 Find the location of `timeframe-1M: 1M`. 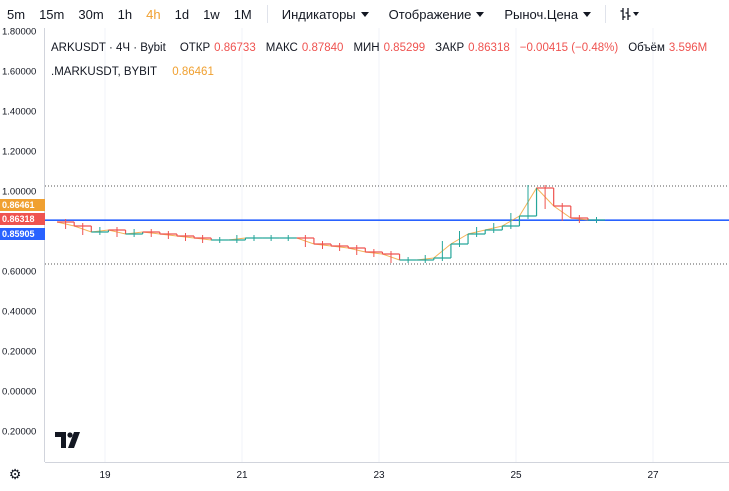

timeframe-1M: 1M is located at coordinates (242, 14).